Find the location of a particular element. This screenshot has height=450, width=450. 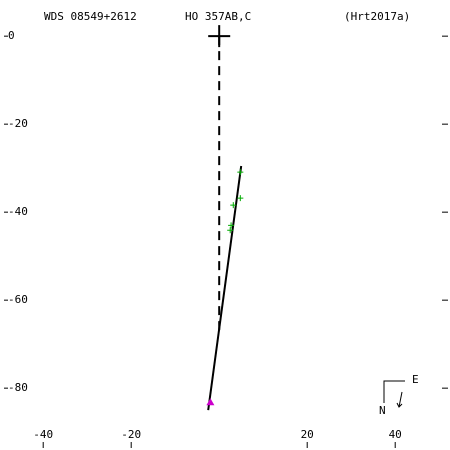

primary-star is located at coordinates (219, 36).